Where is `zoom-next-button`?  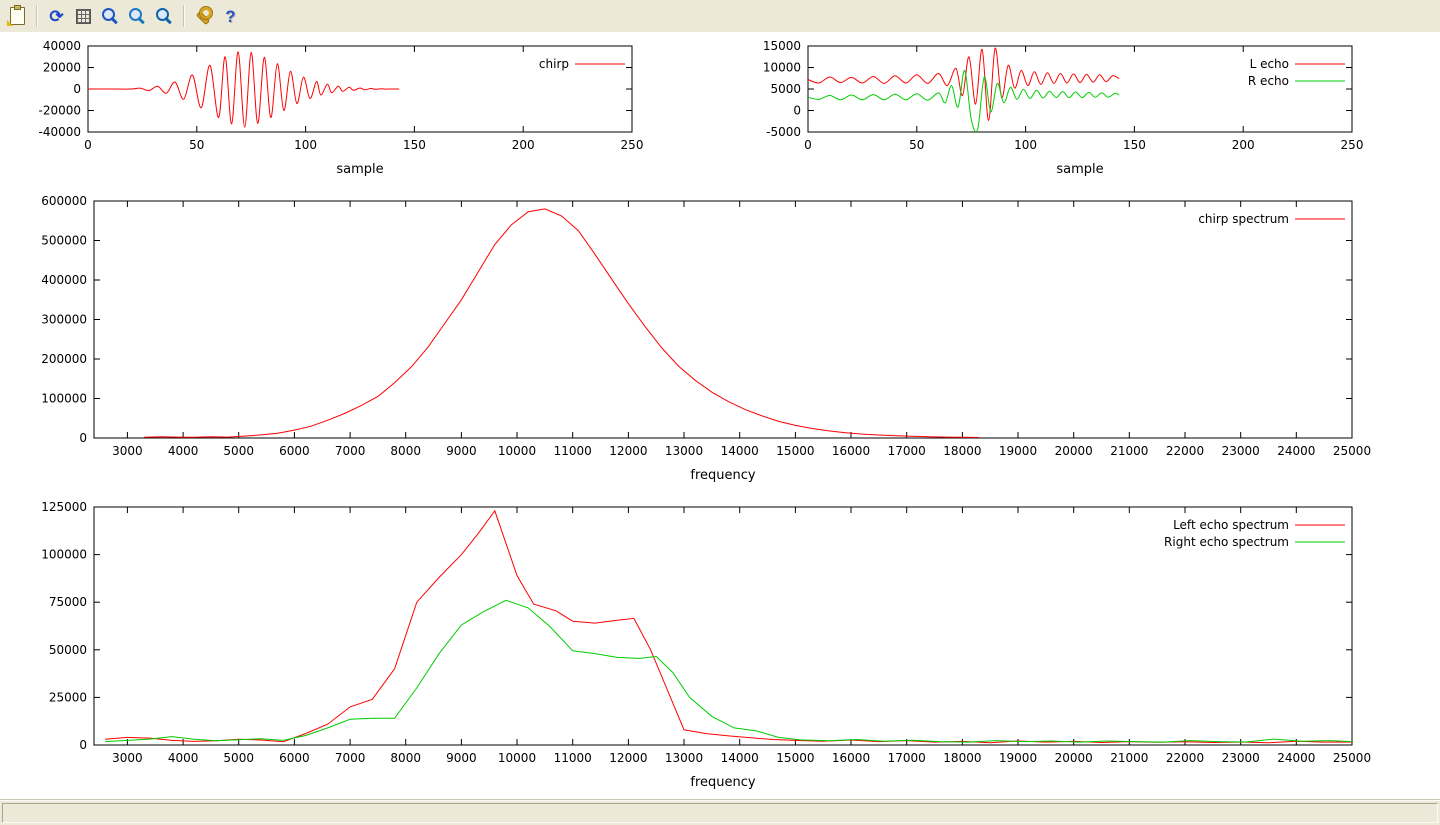 zoom-next-button is located at coordinates (137, 16).